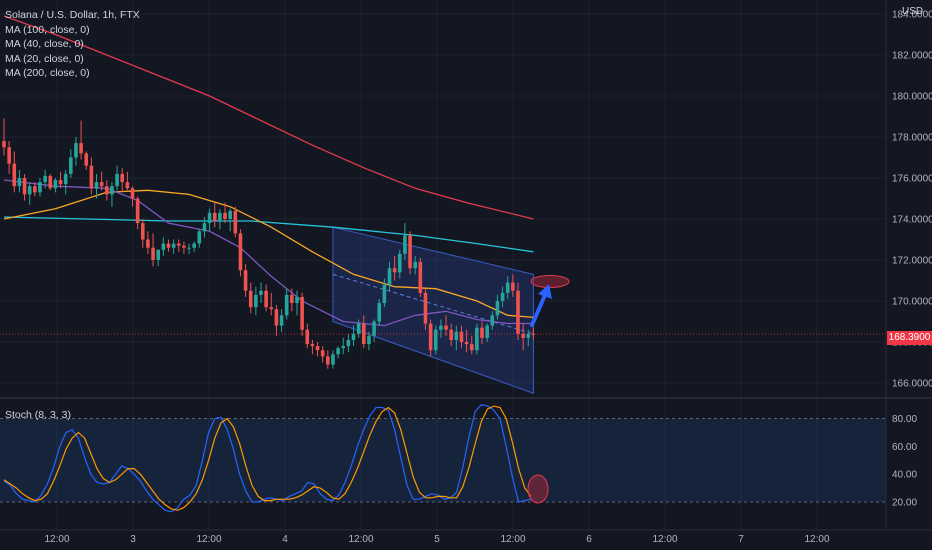 The image size is (932, 550). I want to click on stoch-band, so click(443, 460).